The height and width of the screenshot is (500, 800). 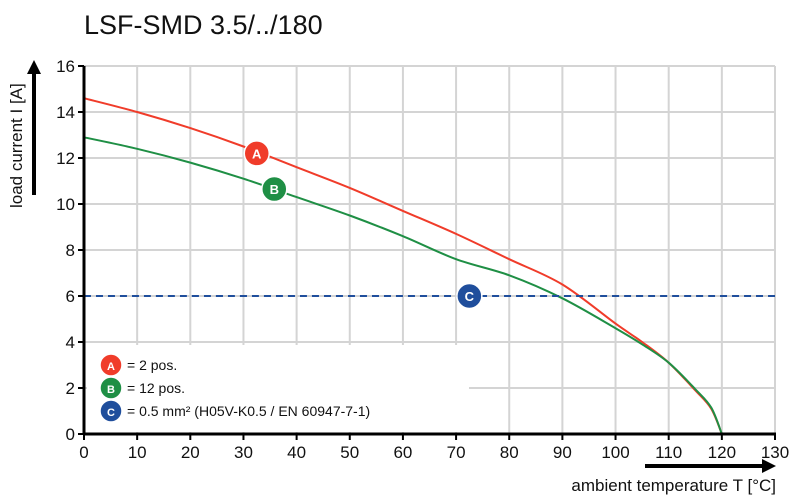 I want to click on legend-entry-C: = 0.5 mm² (H05V-K0.5 / EN 60947-7-1), so click(x=248, y=411).